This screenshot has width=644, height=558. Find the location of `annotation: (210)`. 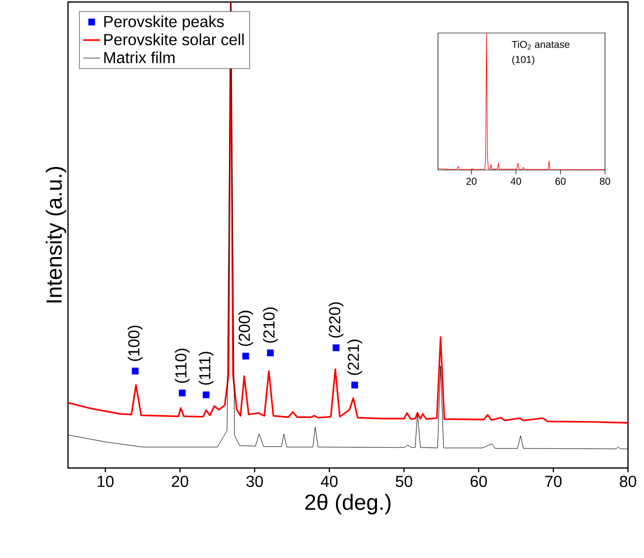

annotation: (210) is located at coordinates (270, 325).